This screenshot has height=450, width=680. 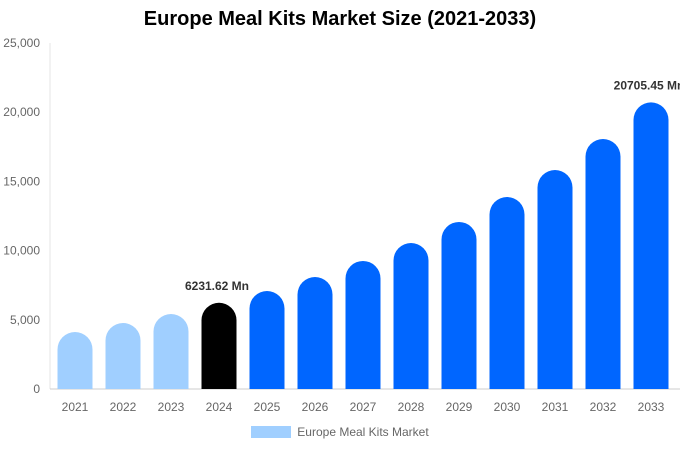 What do you see at coordinates (647, 85) in the screenshot?
I see `data-label-2033: 20705.45 Mn` at bounding box center [647, 85].